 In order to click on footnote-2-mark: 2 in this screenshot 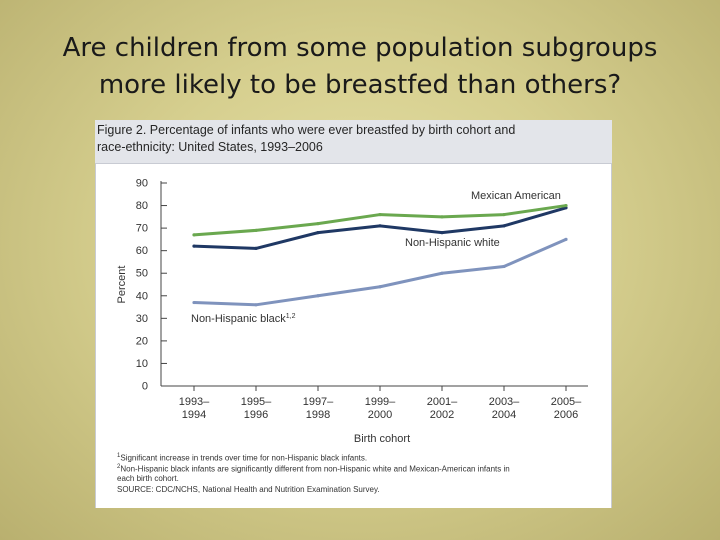, I will do `click(119, 467)`.